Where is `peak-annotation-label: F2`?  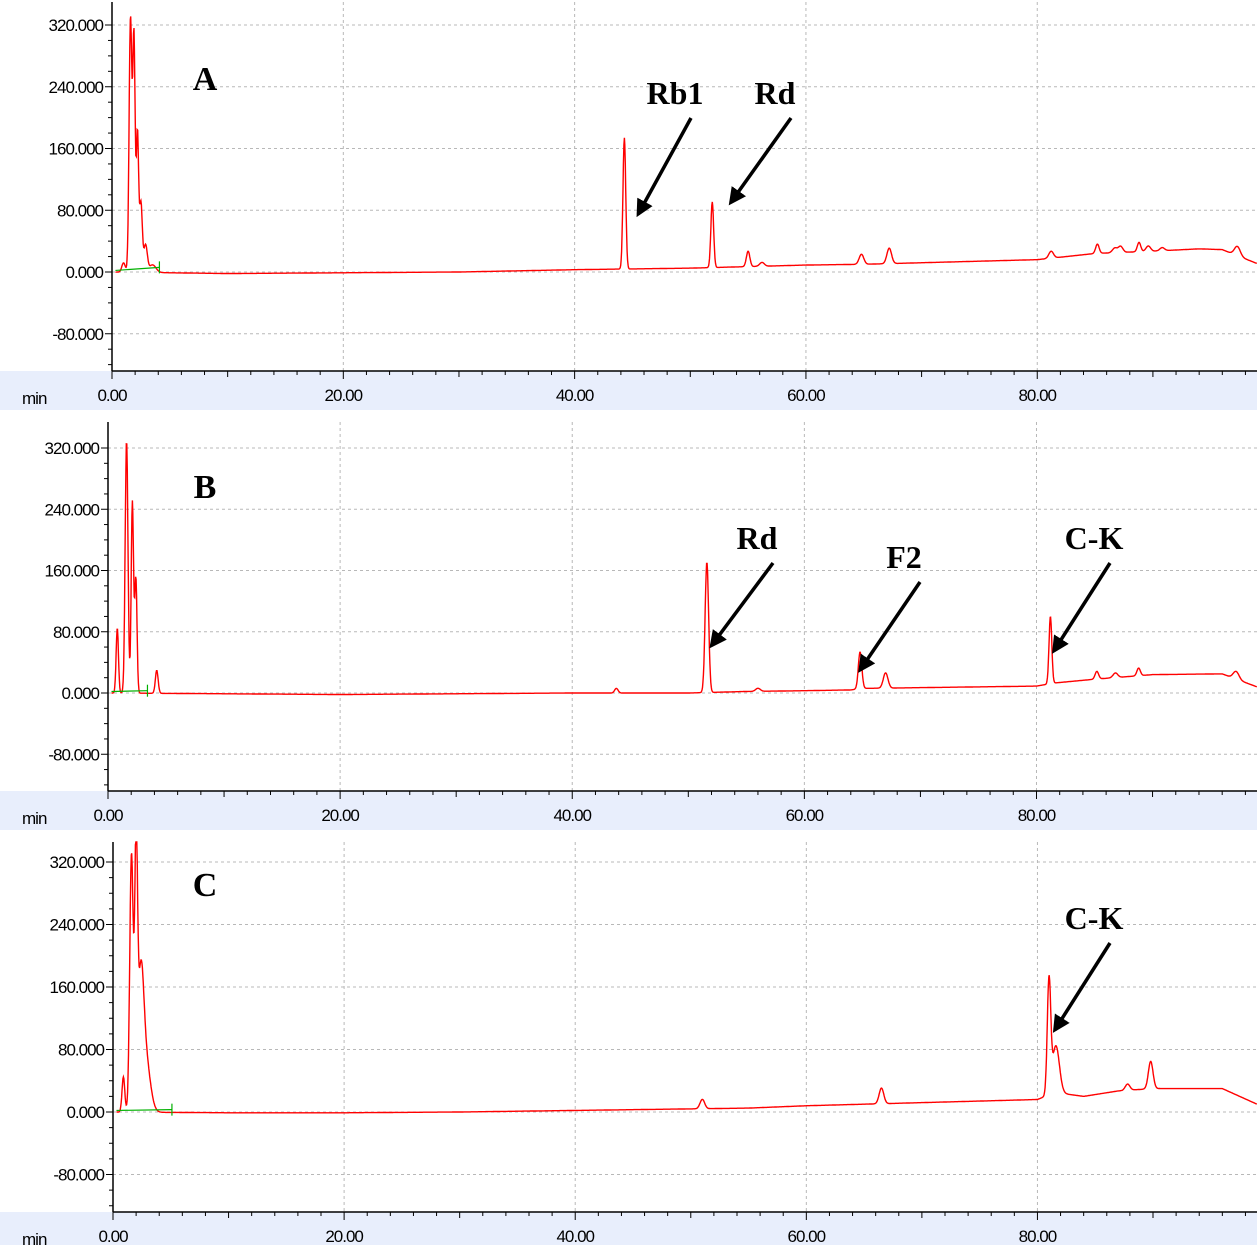
peak-annotation-label: F2 is located at coordinates (904, 557).